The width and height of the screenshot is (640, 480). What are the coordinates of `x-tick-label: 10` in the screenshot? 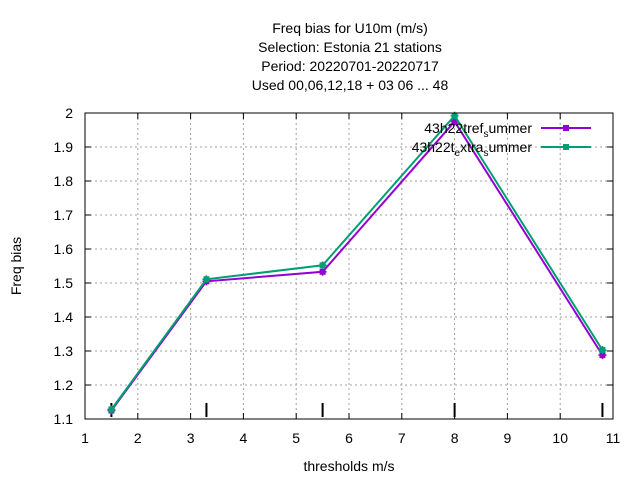 It's located at (560, 438).